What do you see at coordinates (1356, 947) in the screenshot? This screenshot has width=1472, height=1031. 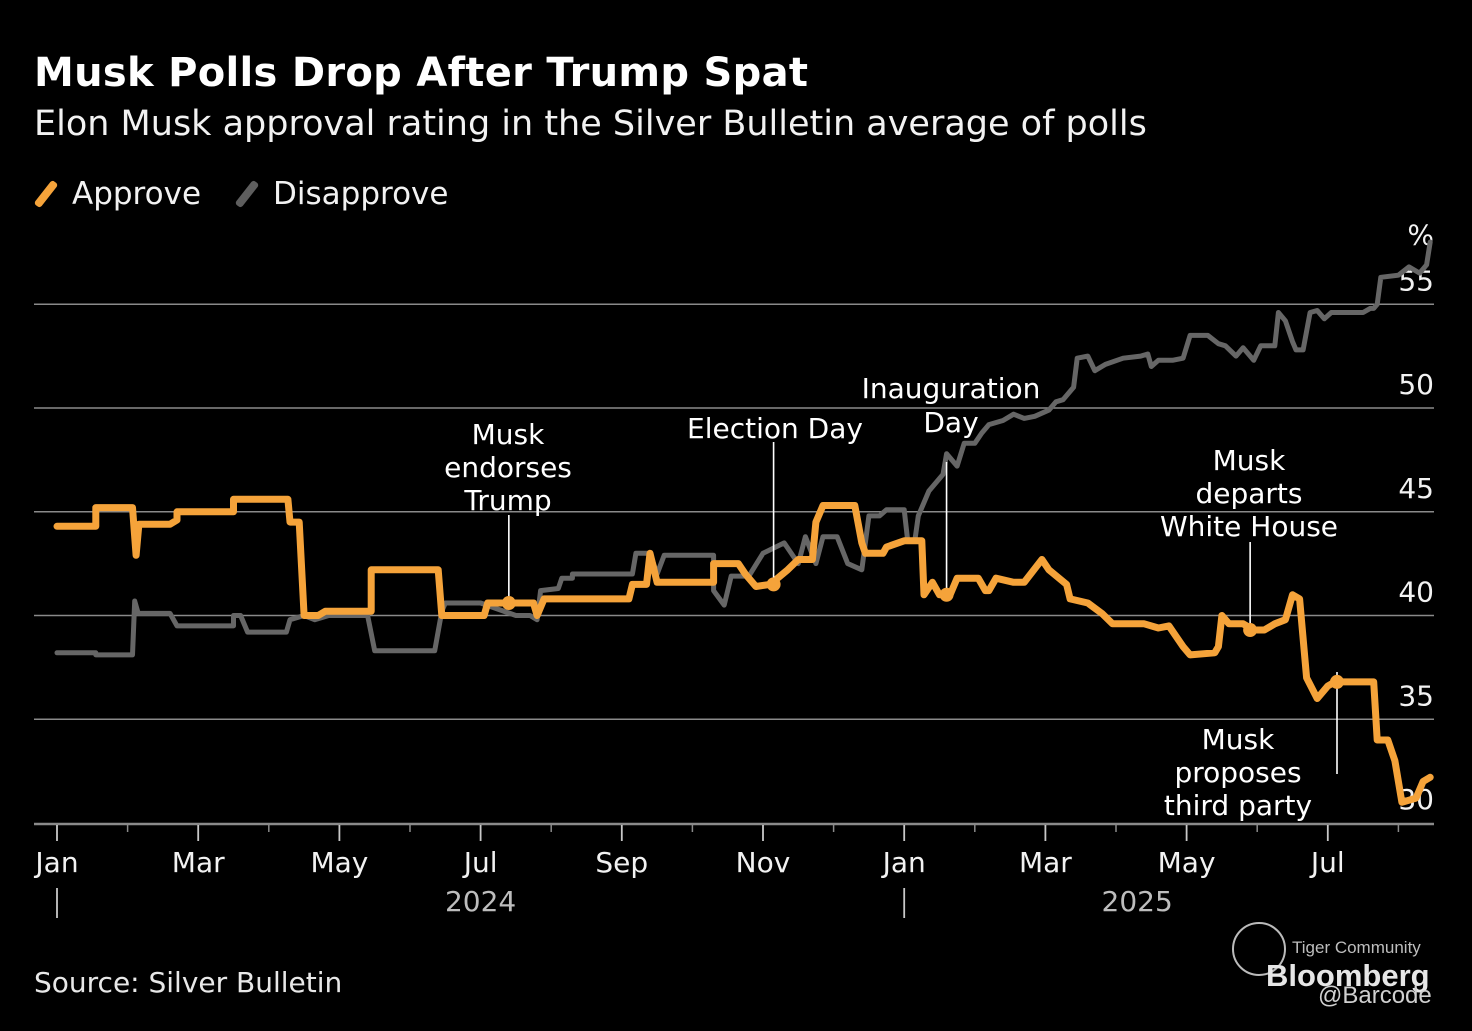 I see `watermark-community: Tiger Community` at bounding box center [1356, 947].